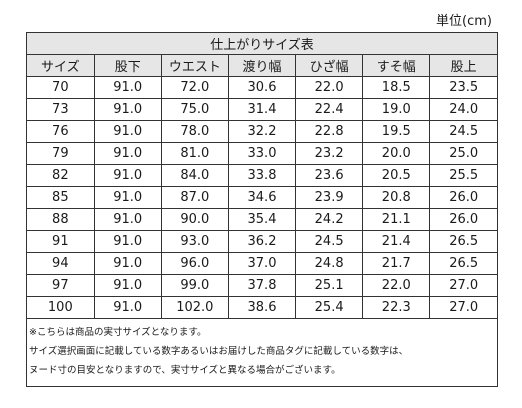 Image resolution: width=522 pixels, height=408 pixels. What do you see at coordinates (219, 351) in the screenshot?
I see `note-line: サイズ選択画面に記載している数字あるいはお届けした商品タグに記載している数字は、` at bounding box center [219, 351].